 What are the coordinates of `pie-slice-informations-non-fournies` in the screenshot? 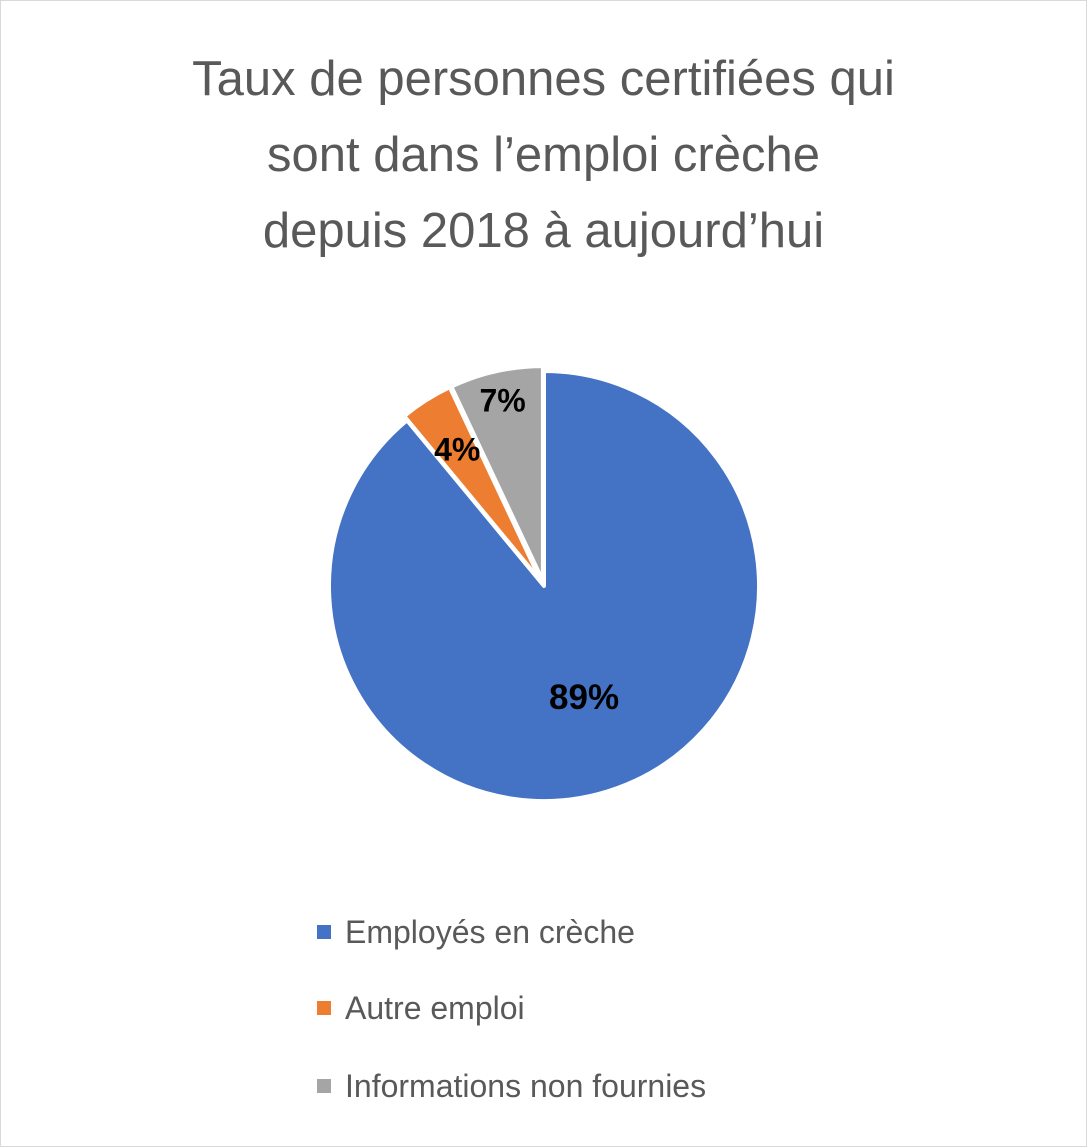 It's located at (497, 474).